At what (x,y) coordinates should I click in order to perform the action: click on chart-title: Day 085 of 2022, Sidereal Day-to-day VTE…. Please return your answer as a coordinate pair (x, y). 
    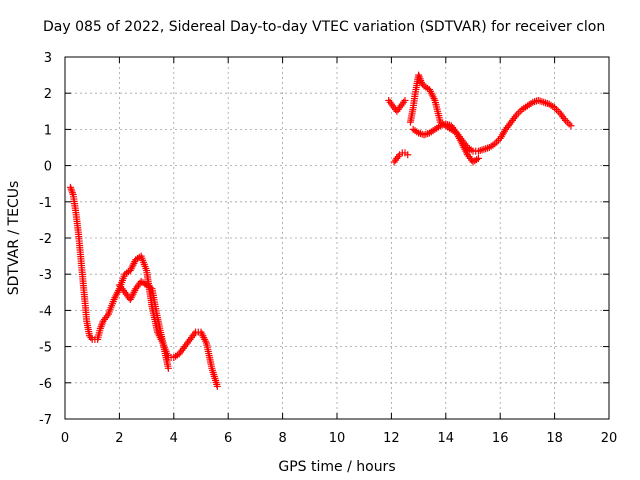
    Looking at the image, I should click on (324, 27).